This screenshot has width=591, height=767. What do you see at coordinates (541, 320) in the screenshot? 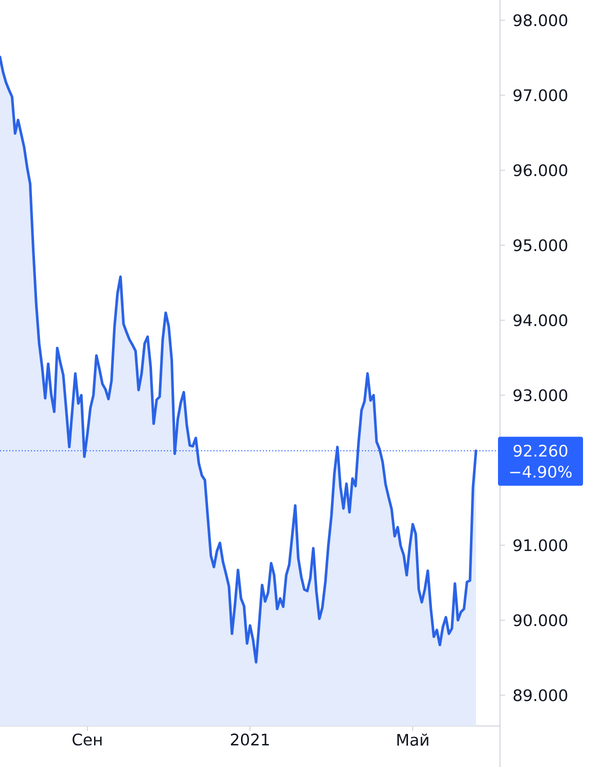
I see `y-tick-label: 94.000` at bounding box center [541, 320].